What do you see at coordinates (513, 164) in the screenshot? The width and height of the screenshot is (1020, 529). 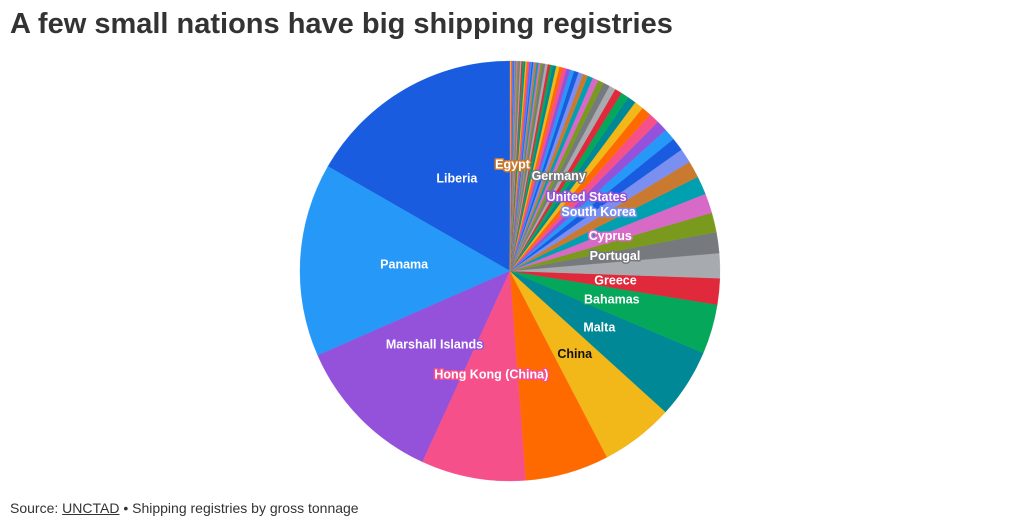 I see `slice-label: Egypt` at bounding box center [513, 164].